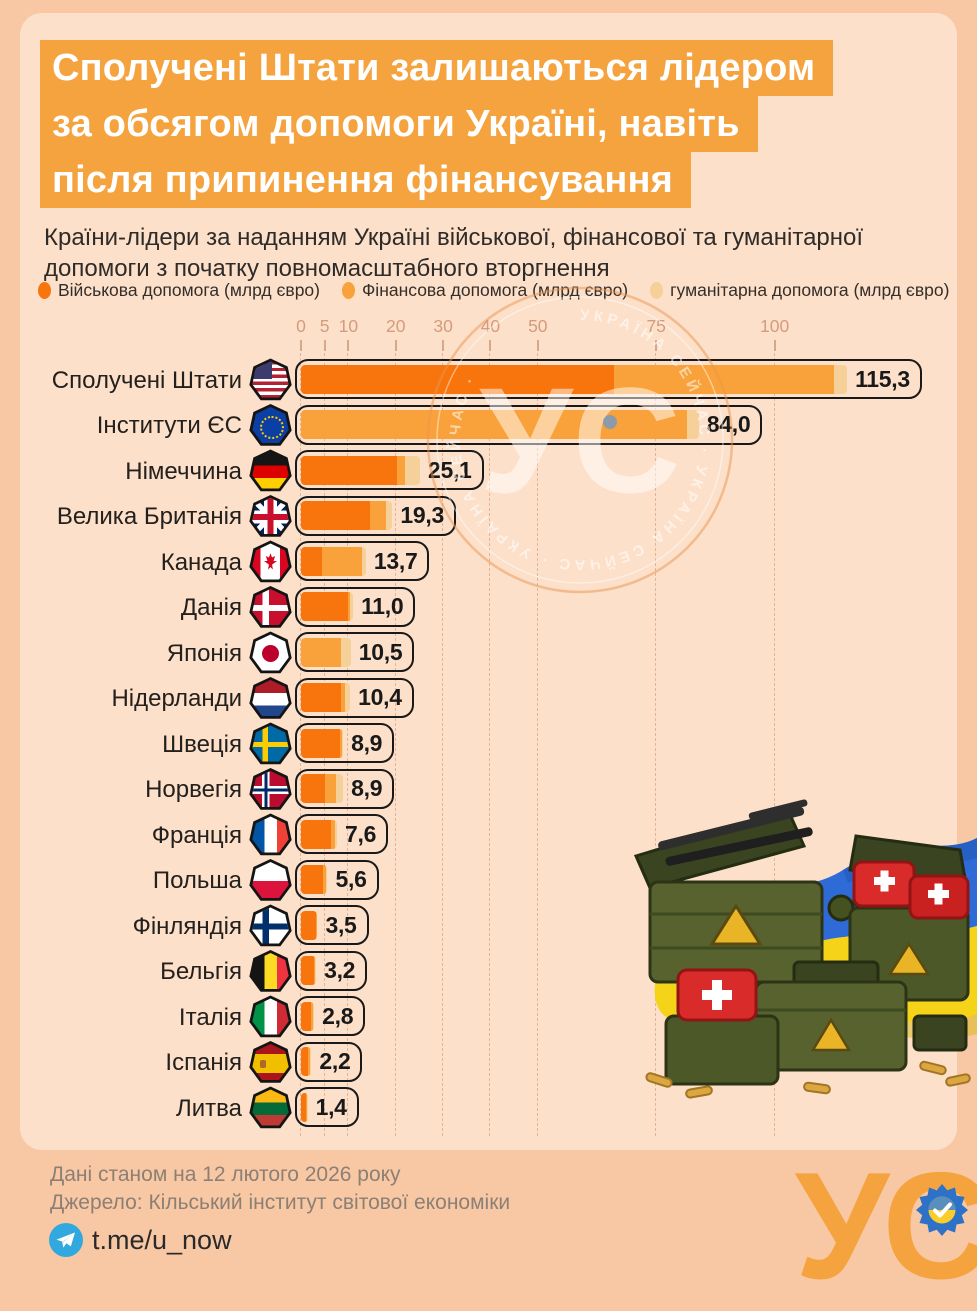 The height and width of the screenshot is (1311, 977). What do you see at coordinates (270, 925) in the screenshot?
I see `finland-flag` at bounding box center [270, 925].